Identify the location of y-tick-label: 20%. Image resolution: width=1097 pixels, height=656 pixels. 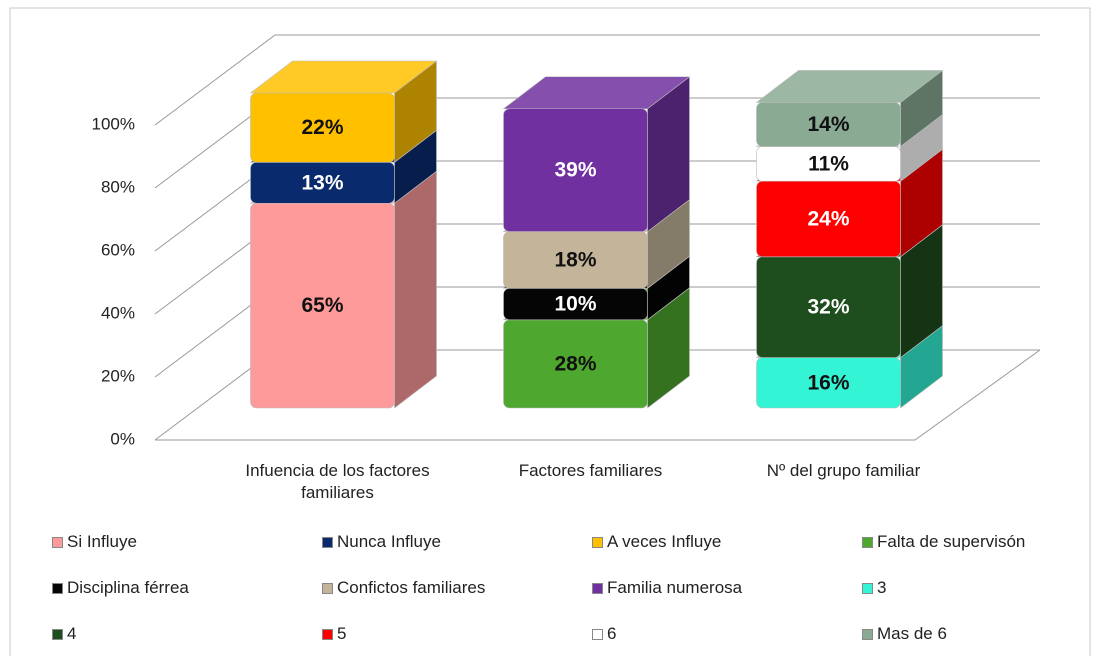
(118, 375).